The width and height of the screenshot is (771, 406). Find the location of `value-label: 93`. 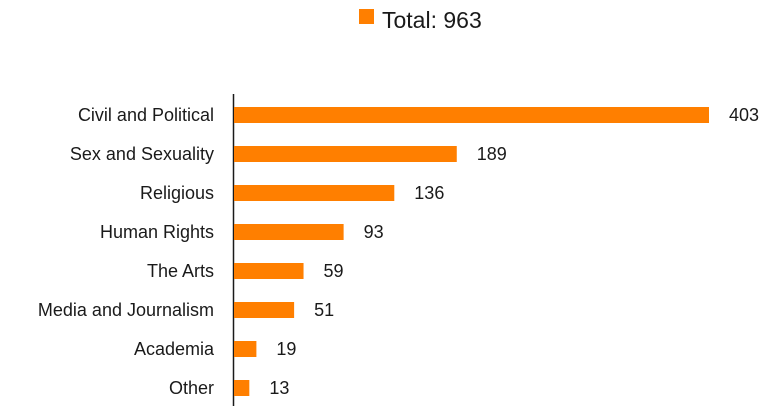

value-label: 93 is located at coordinates (374, 232).